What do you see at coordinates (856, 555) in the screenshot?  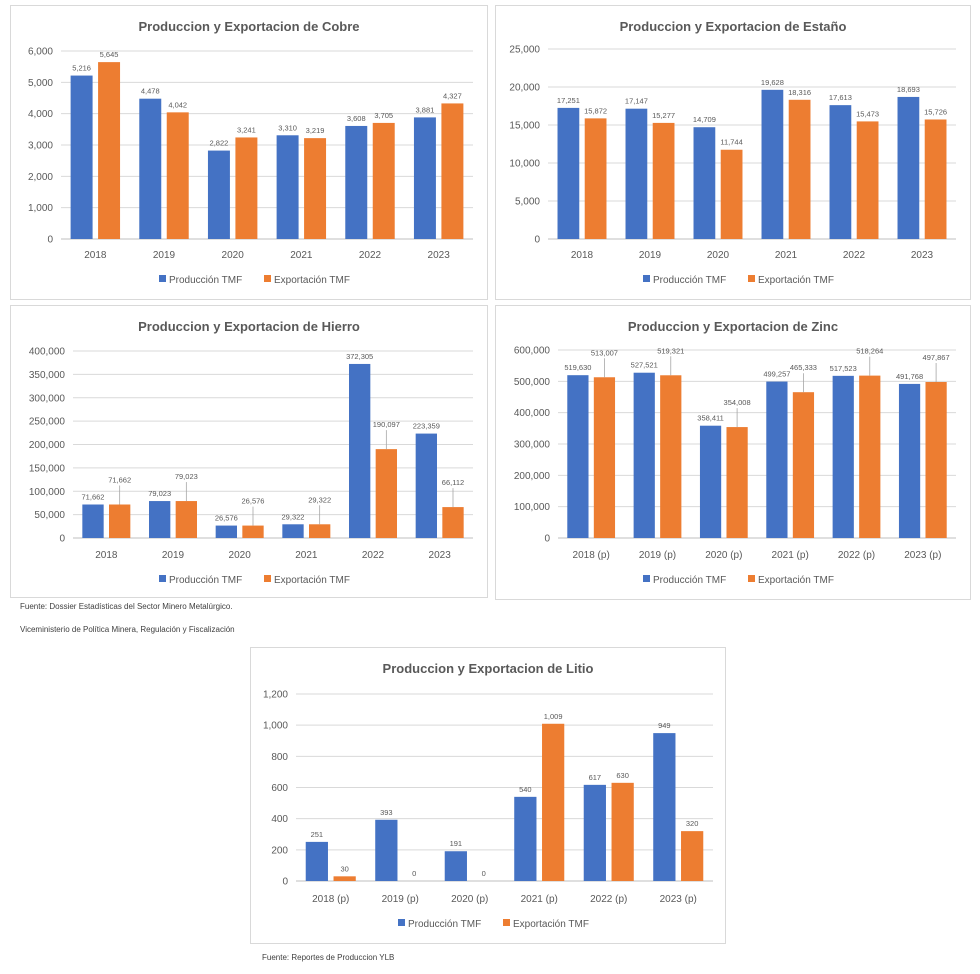 I see `x-tick-label: 2022 (p)` at bounding box center [856, 555].